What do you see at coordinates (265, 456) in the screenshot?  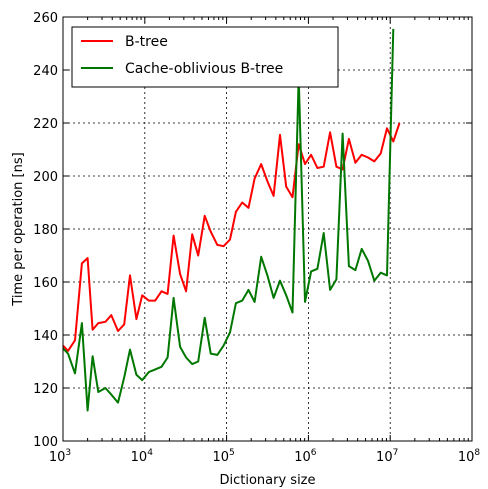 I see `x-tick-labels: 10³ 10⁴ 10⁵ 10⁶ 10⁷ 10⁸` at bounding box center [265, 456].